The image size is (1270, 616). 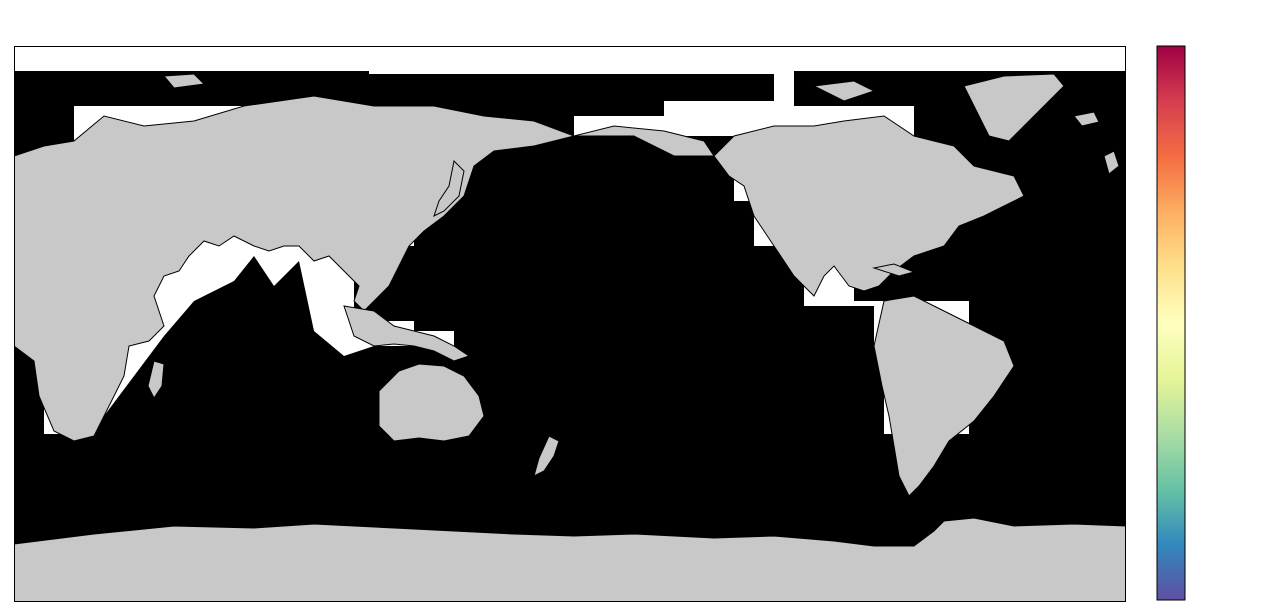 I want to click on australia-land, so click(x=431, y=402).